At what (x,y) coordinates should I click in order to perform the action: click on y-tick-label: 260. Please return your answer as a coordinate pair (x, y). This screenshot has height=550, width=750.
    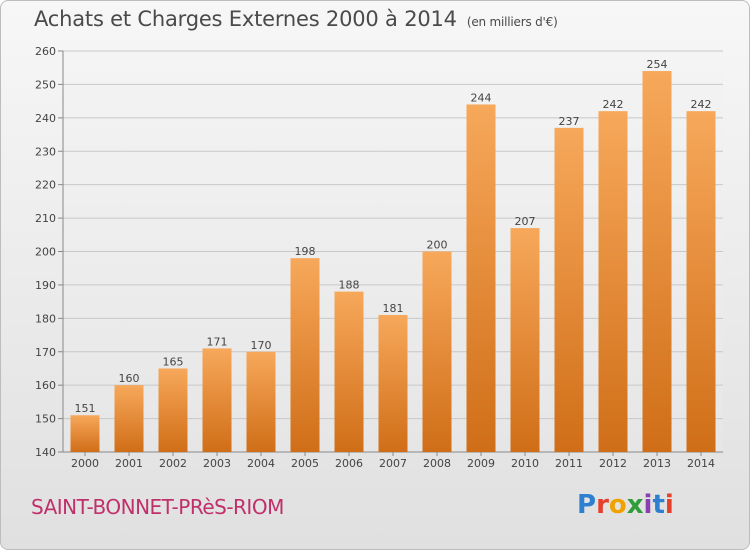
    Looking at the image, I should click on (45, 51).